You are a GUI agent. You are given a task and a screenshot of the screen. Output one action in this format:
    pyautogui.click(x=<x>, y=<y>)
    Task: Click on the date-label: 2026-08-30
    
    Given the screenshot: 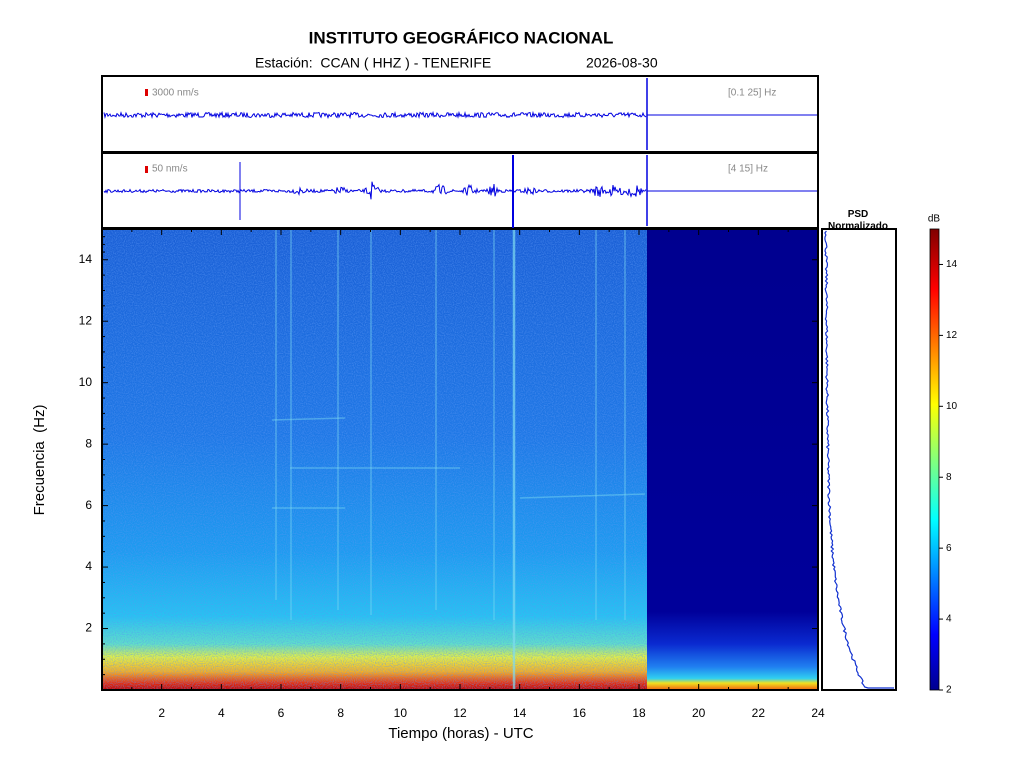 What is the action you would take?
    pyautogui.click(x=622, y=63)
    